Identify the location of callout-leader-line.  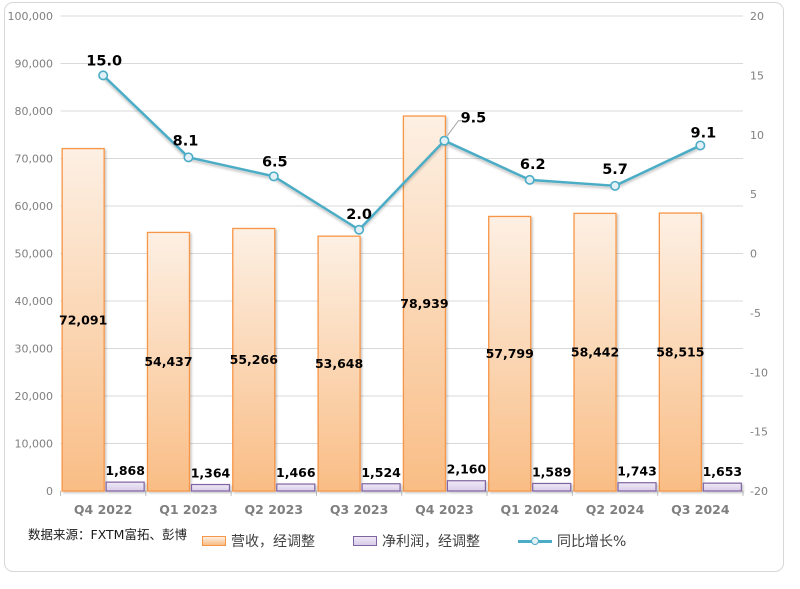
(455, 128).